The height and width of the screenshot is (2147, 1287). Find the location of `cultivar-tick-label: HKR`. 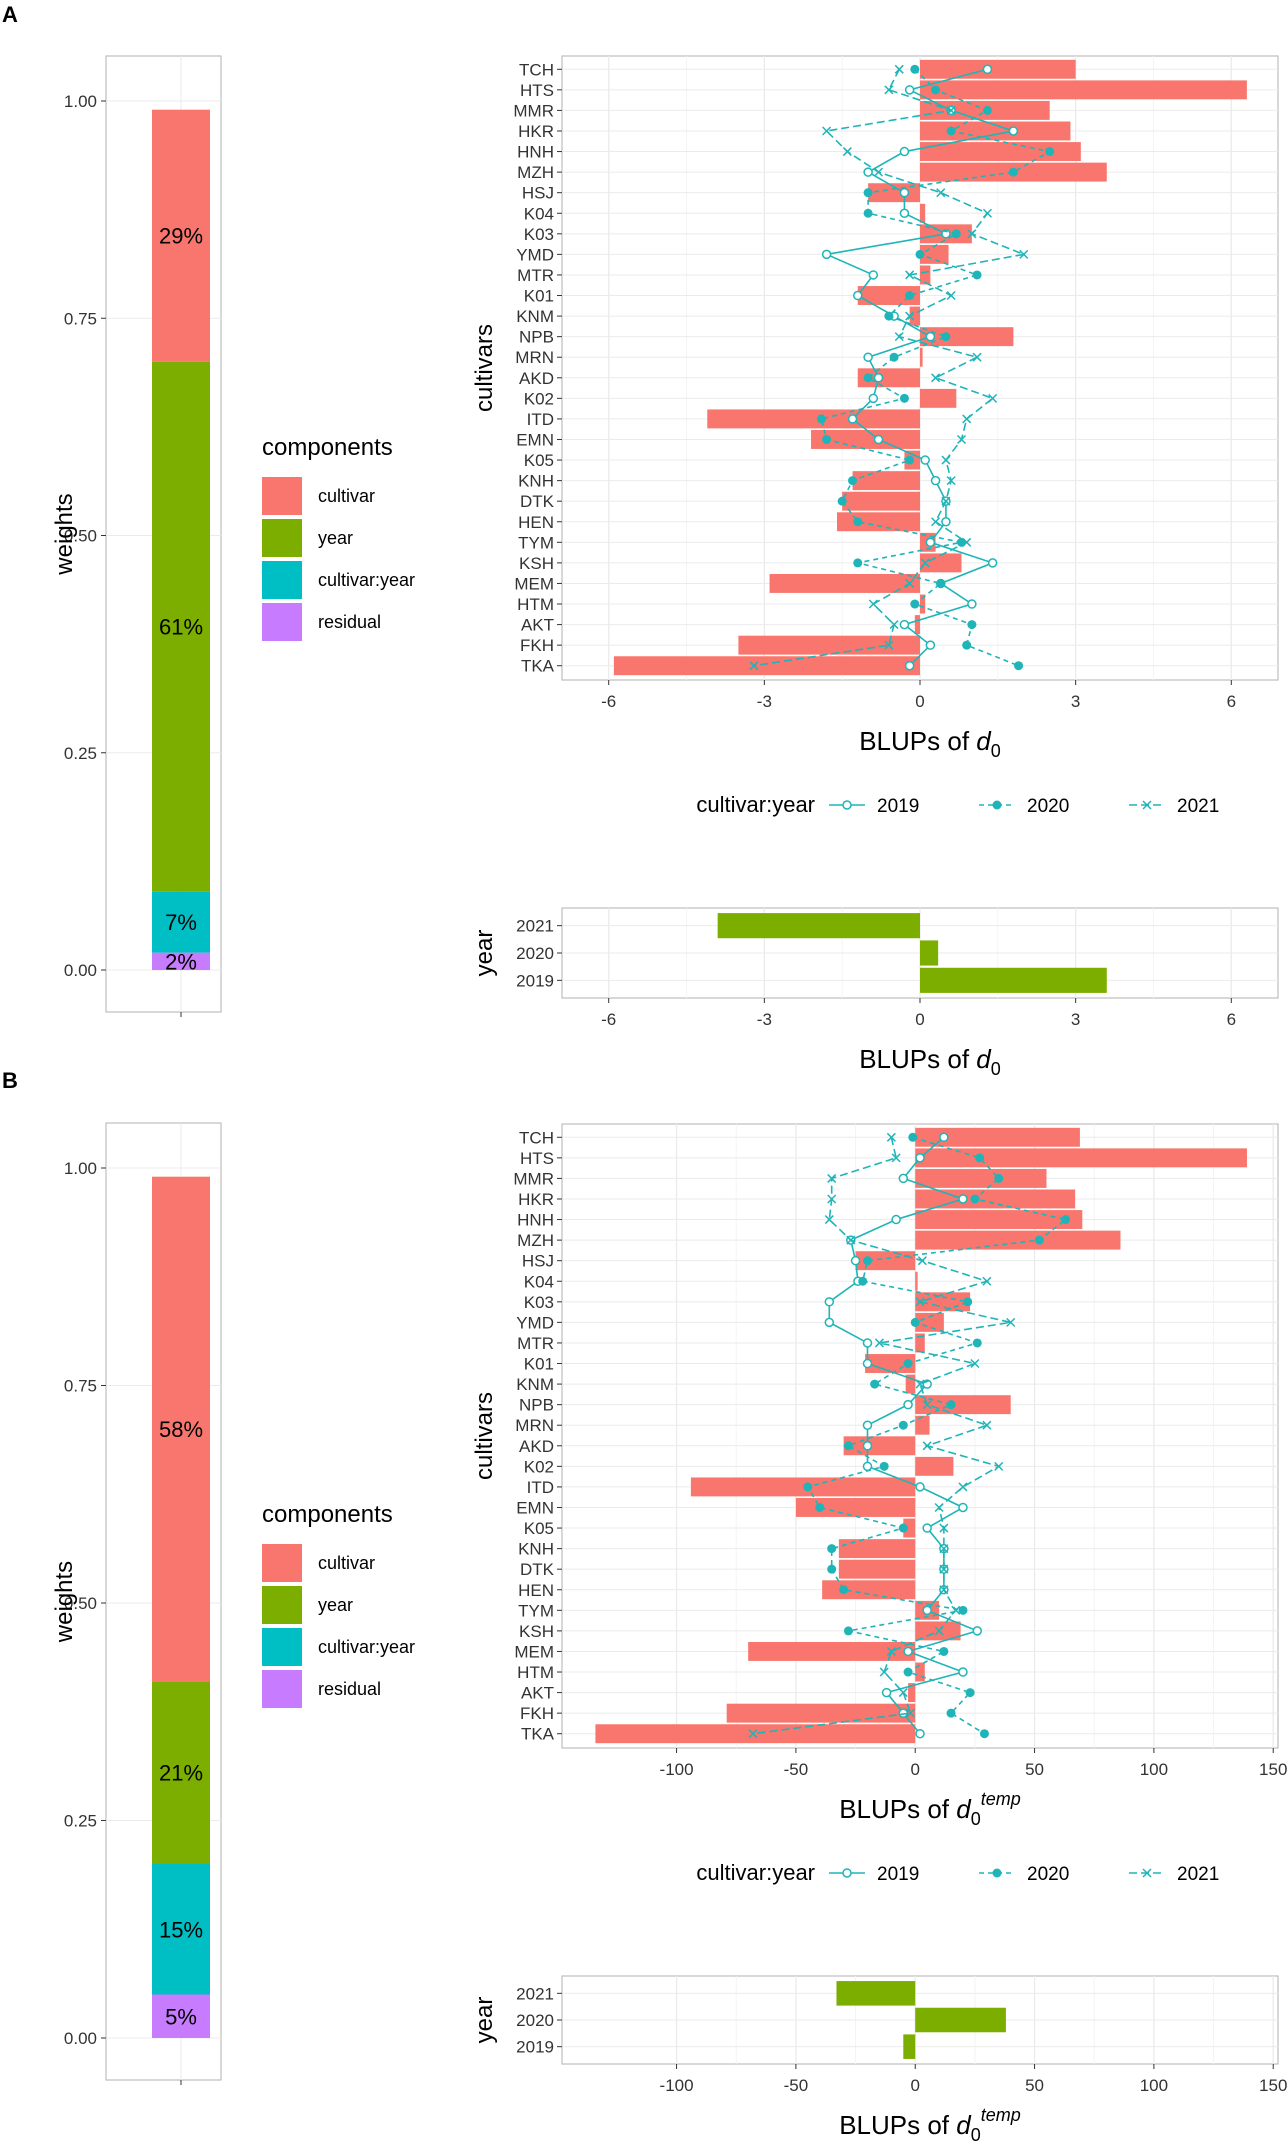

cultivar-tick-label: HKR is located at coordinates (536, 1199).